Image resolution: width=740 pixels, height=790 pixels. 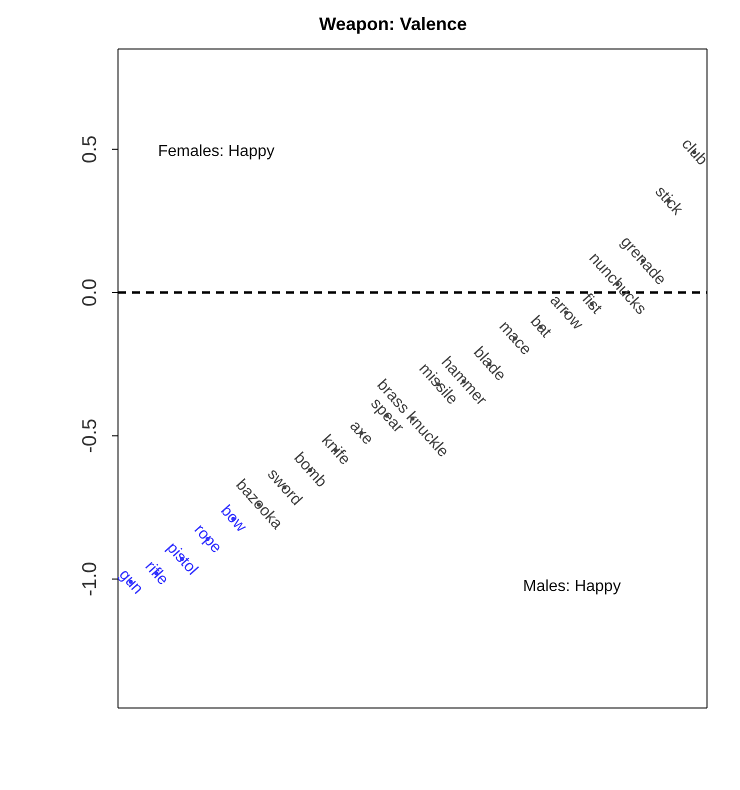 What do you see at coordinates (540, 327) in the screenshot?
I see `data-label: bat` at bounding box center [540, 327].